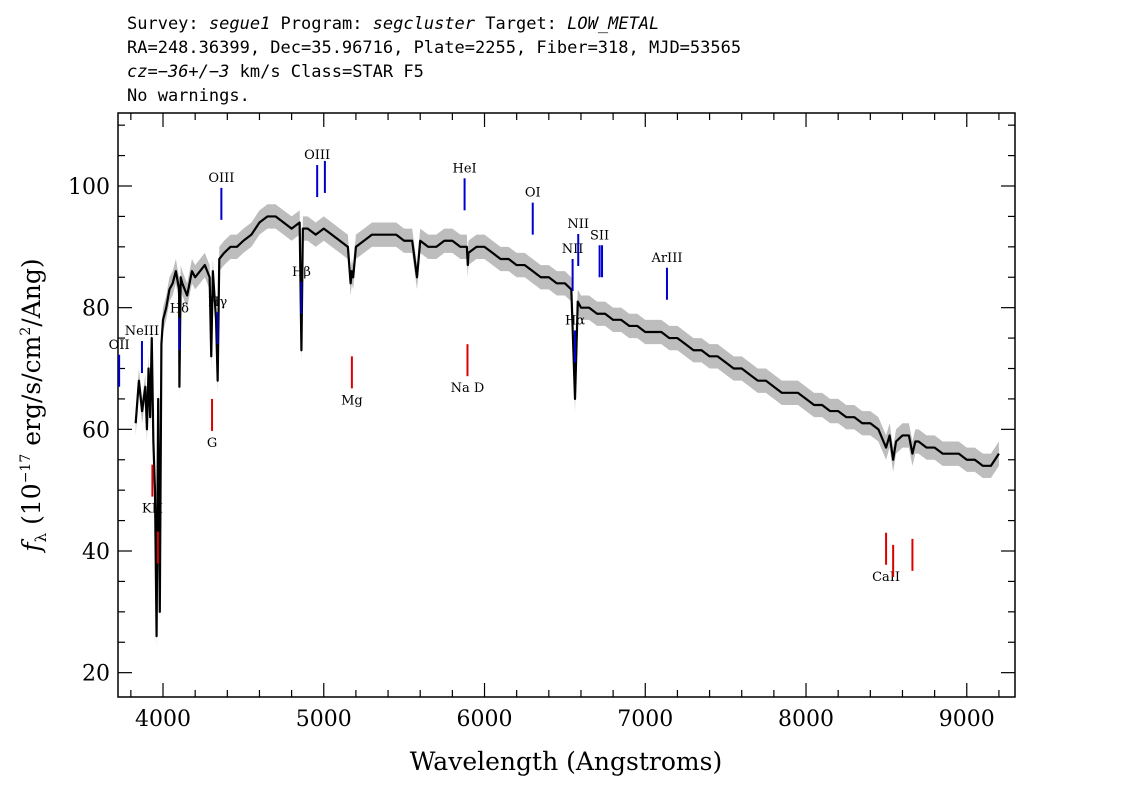 The width and height of the screenshot is (1134, 810). What do you see at coordinates (886, 577) in the screenshot?
I see `absorption-line-label: CaII` at bounding box center [886, 577].